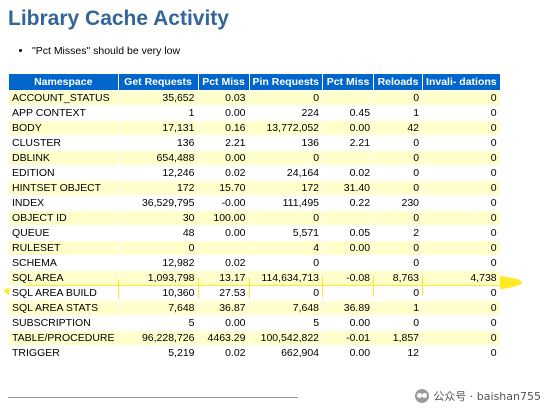 The height and width of the screenshot is (418, 555). I want to click on table-row: CLUSTER 136 2.21 136 2.21 0 0, so click(254, 143).